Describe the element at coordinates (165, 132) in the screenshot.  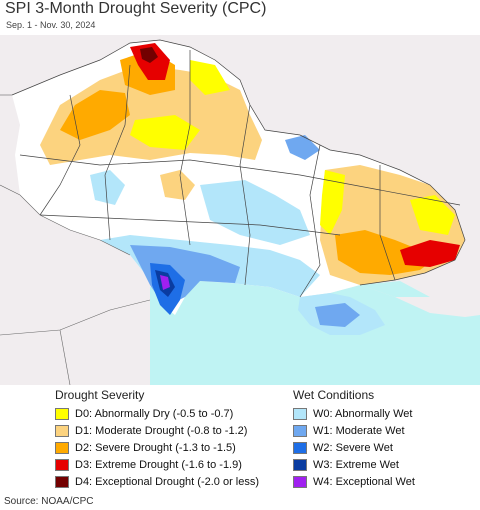
I see `drought-d0-north` at that location.